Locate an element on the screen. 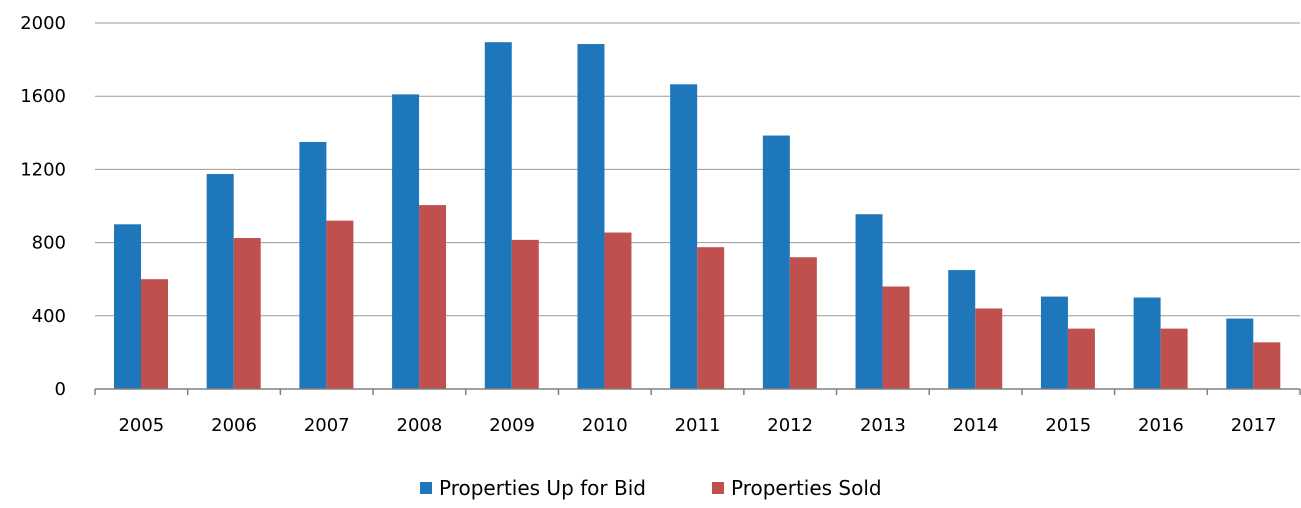 The width and height of the screenshot is (1301, 508). bar-up-for-bid-2012 is located at coordinates (776, 262).